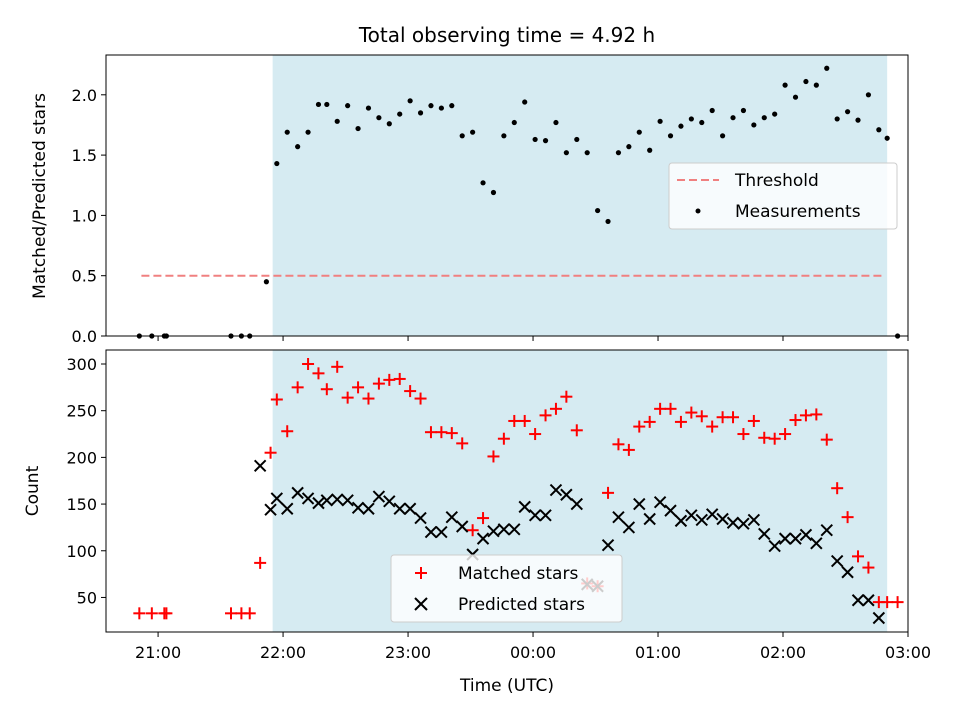 This screenshot has height=720, width=960. I want to click on bottom-x-ticks: 21:00 22:00 23:00 00:00 01:00 02:00 03:00, so click(533, 647).